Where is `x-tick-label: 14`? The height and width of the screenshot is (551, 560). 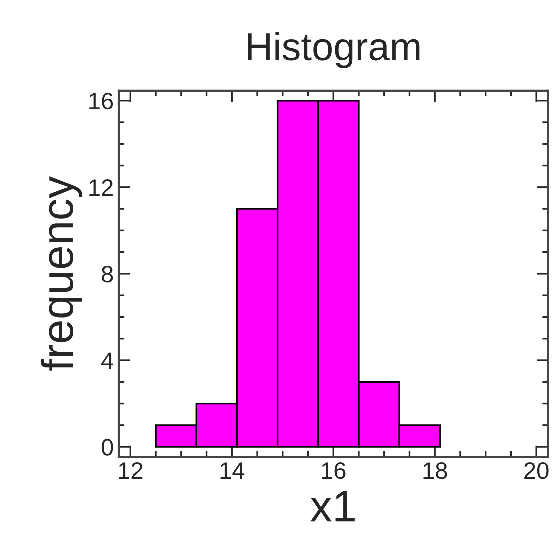
x-tick-label: 14 is located at coordinates (232, 470).